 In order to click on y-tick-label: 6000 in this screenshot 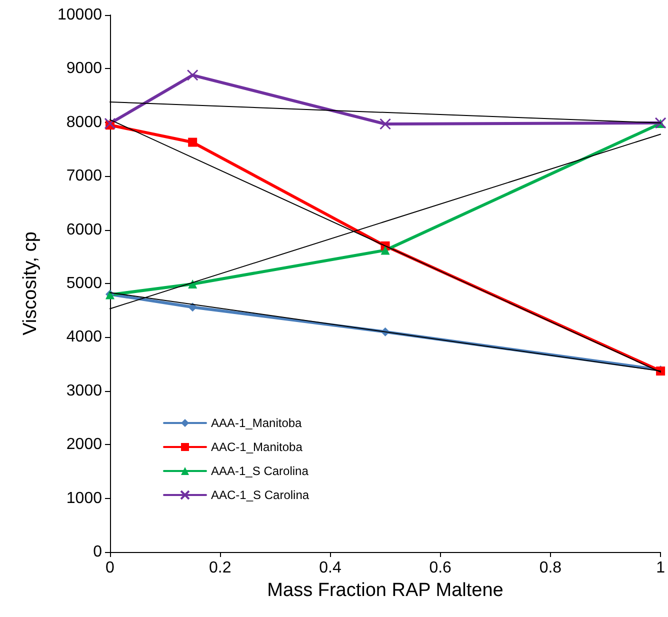, I will do `click(84, 229)`.